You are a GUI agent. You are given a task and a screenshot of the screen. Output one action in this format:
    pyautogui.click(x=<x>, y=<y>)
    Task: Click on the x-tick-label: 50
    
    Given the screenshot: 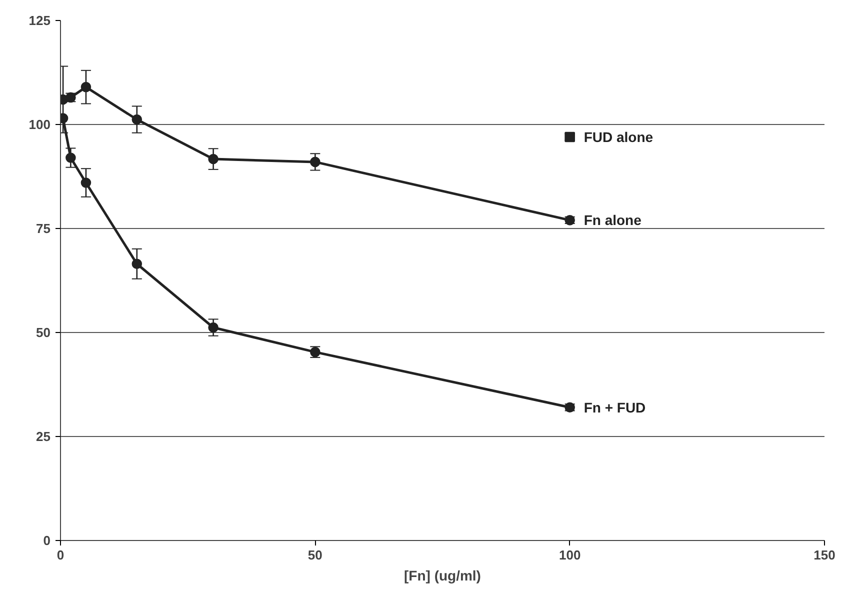 What is the action you would take?
    pyautogui.click(x=315, y=555)
    